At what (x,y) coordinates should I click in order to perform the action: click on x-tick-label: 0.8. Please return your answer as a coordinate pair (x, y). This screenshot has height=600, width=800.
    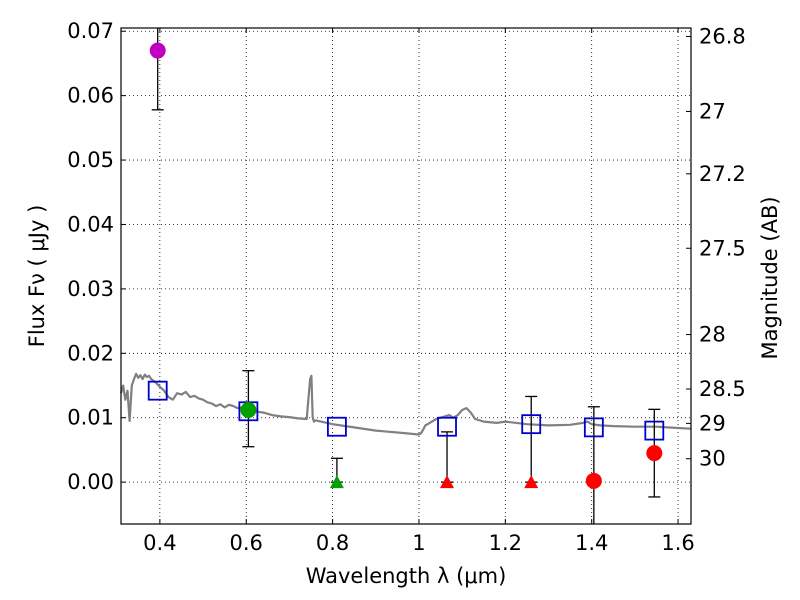
    Looking at the image, I should click on (332, 543).